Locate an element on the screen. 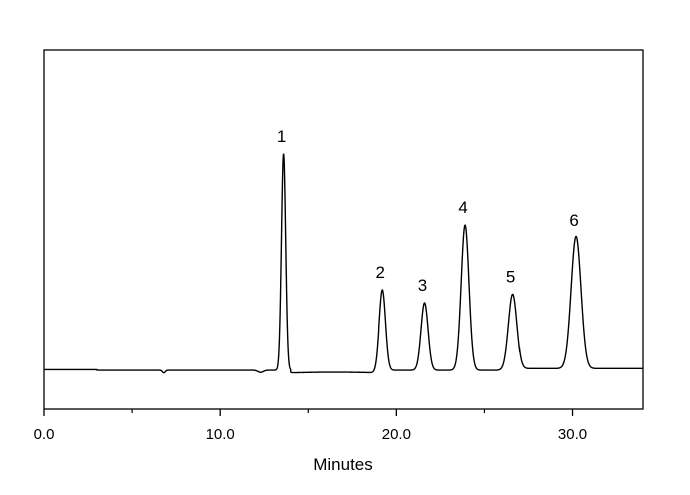 Image resolution: width=690 pixels, height=495 pixels. x-tick-label: 0.0 is located at coordinates (44, 434).